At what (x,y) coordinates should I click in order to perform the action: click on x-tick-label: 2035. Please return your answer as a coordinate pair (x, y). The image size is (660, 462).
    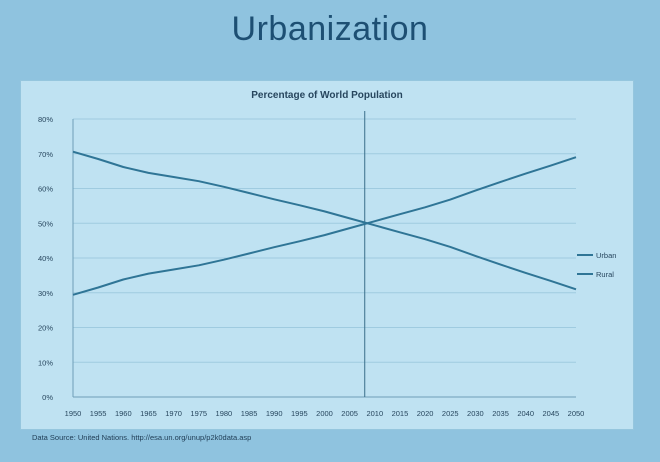
    Looking at the image, I should click on (500, 413).